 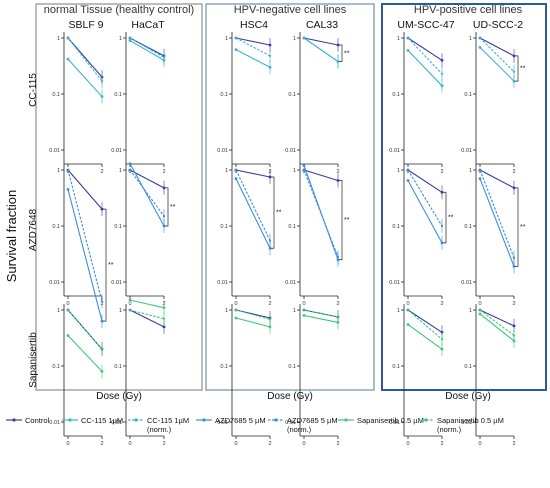 What do you see at coordinates (322, 25) in the screenshot?
I see `column-label: CAL33` at bounding box center [322, 25].